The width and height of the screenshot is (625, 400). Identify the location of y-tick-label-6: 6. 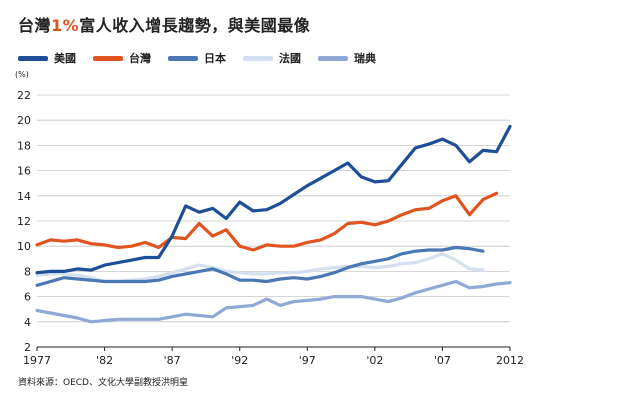
(27, 297).